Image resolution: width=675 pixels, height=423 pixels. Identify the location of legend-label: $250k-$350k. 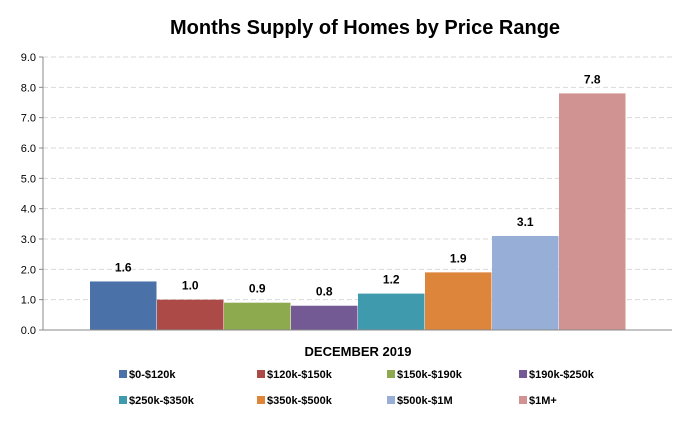
(162, 401).